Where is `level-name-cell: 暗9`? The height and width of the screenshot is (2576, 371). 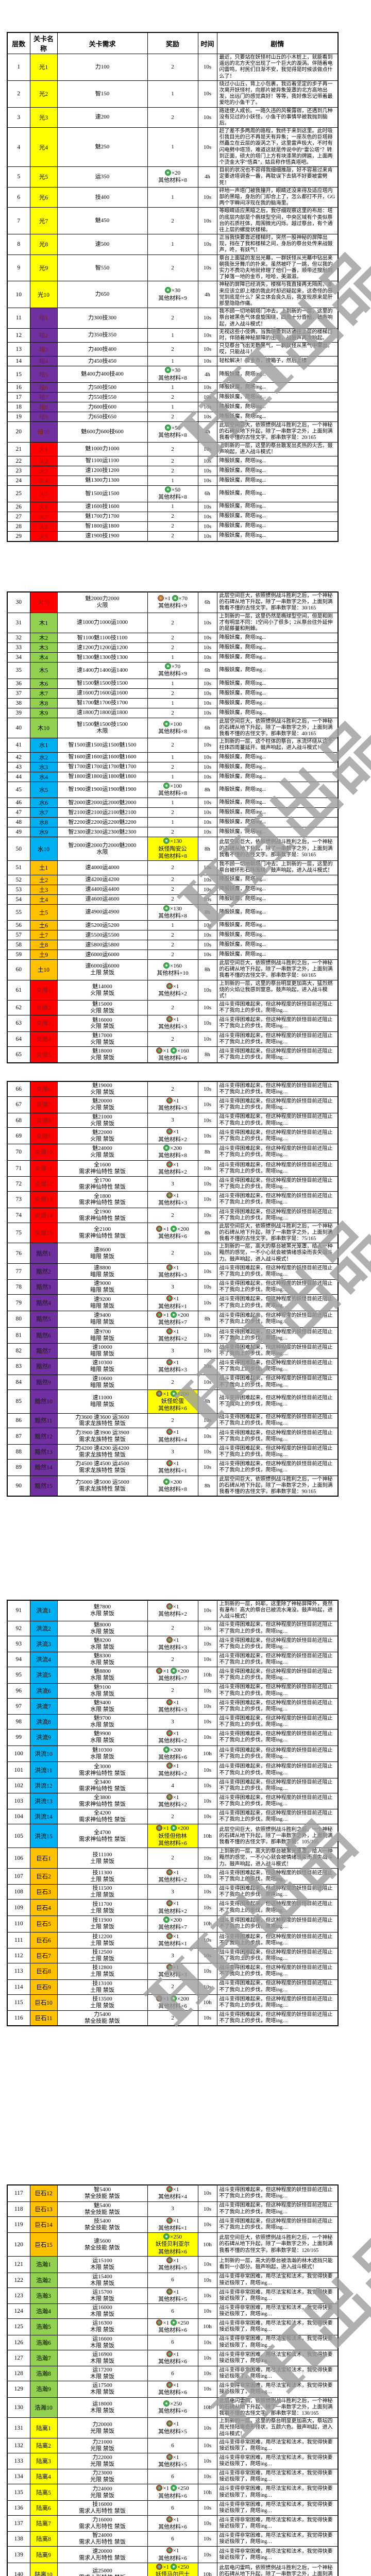
level-name-cell: 暗9 is located at coordinates (43, 417).